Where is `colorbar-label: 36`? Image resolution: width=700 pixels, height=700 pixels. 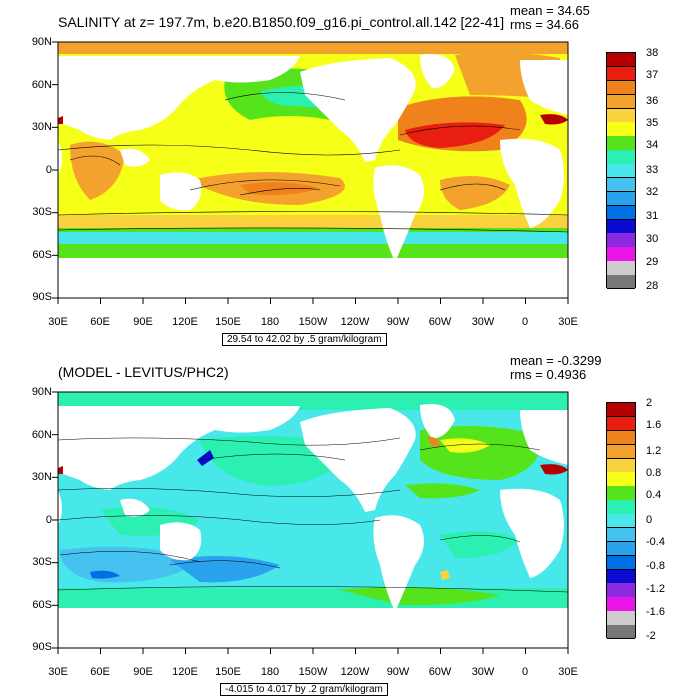
colorbar-label: 36 is located at coordinates (652, 101).